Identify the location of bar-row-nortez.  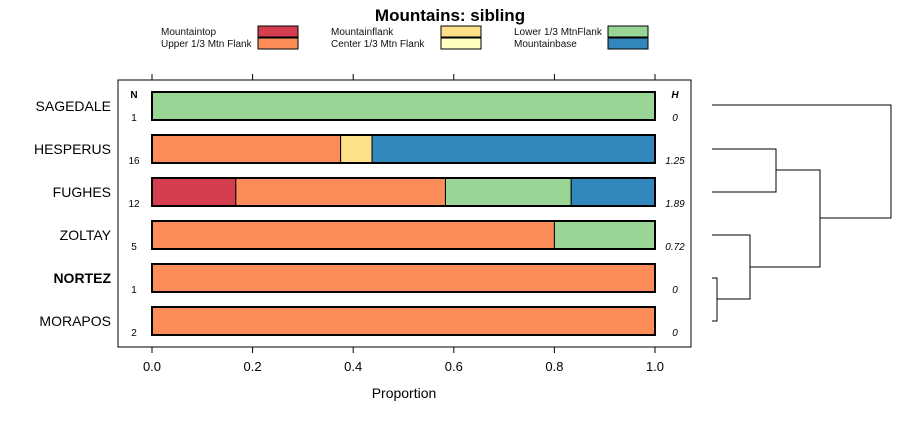
(403, 278).